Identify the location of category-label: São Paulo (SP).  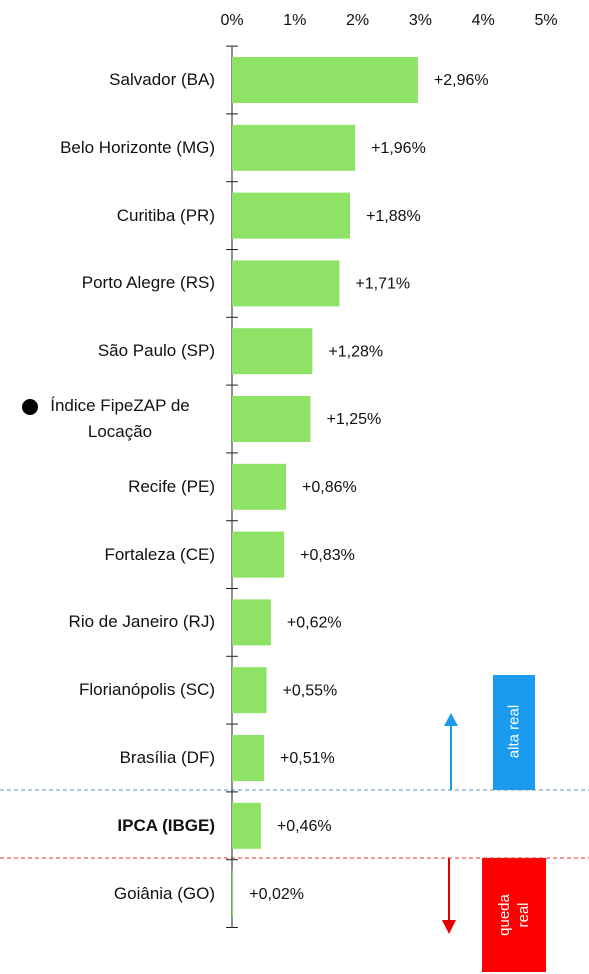
(156, 351).